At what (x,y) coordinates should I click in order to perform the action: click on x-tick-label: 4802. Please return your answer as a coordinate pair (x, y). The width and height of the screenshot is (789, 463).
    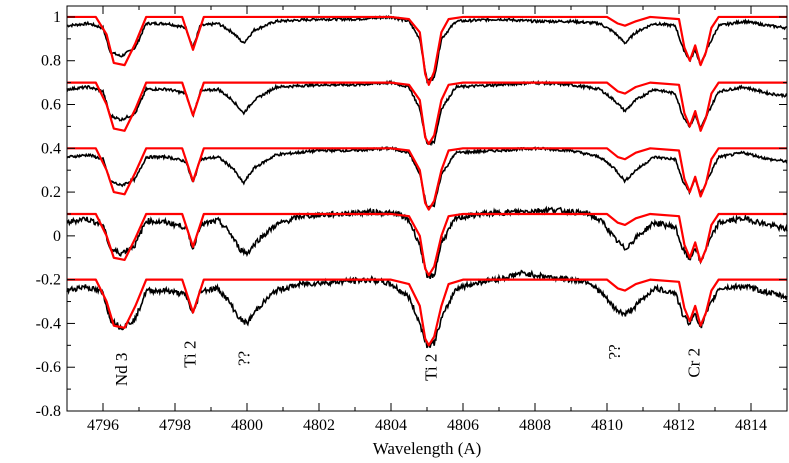
    Looking at the image, I should click on (319, 425).